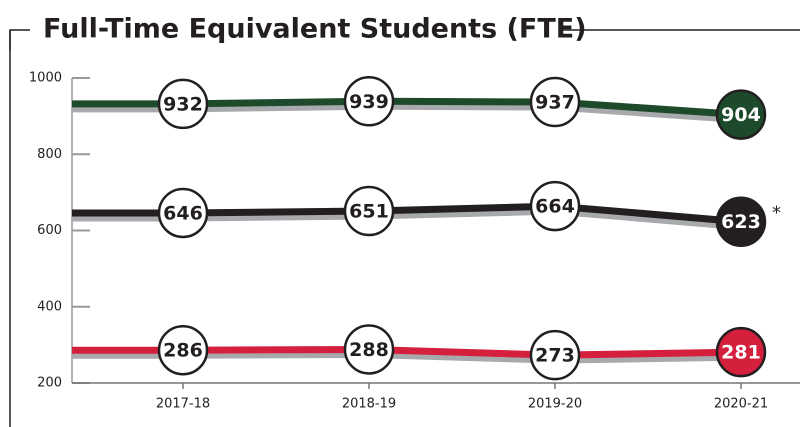  What do you see at coordinates (555, 404) in the screenshot?
I see `x-tick-label: 2019-20` at bounding box center [555, 404].